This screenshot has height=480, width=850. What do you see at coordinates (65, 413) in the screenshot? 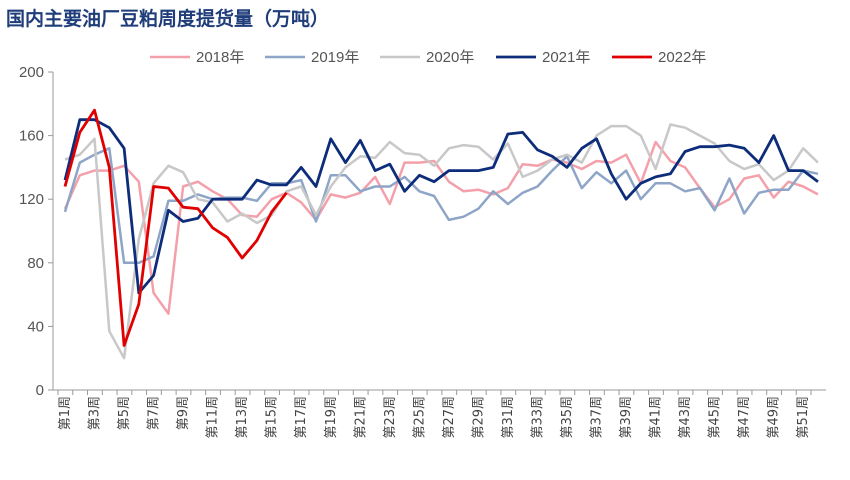
I see `x-tick-label: 第1周` at bounding box center [65, 413].